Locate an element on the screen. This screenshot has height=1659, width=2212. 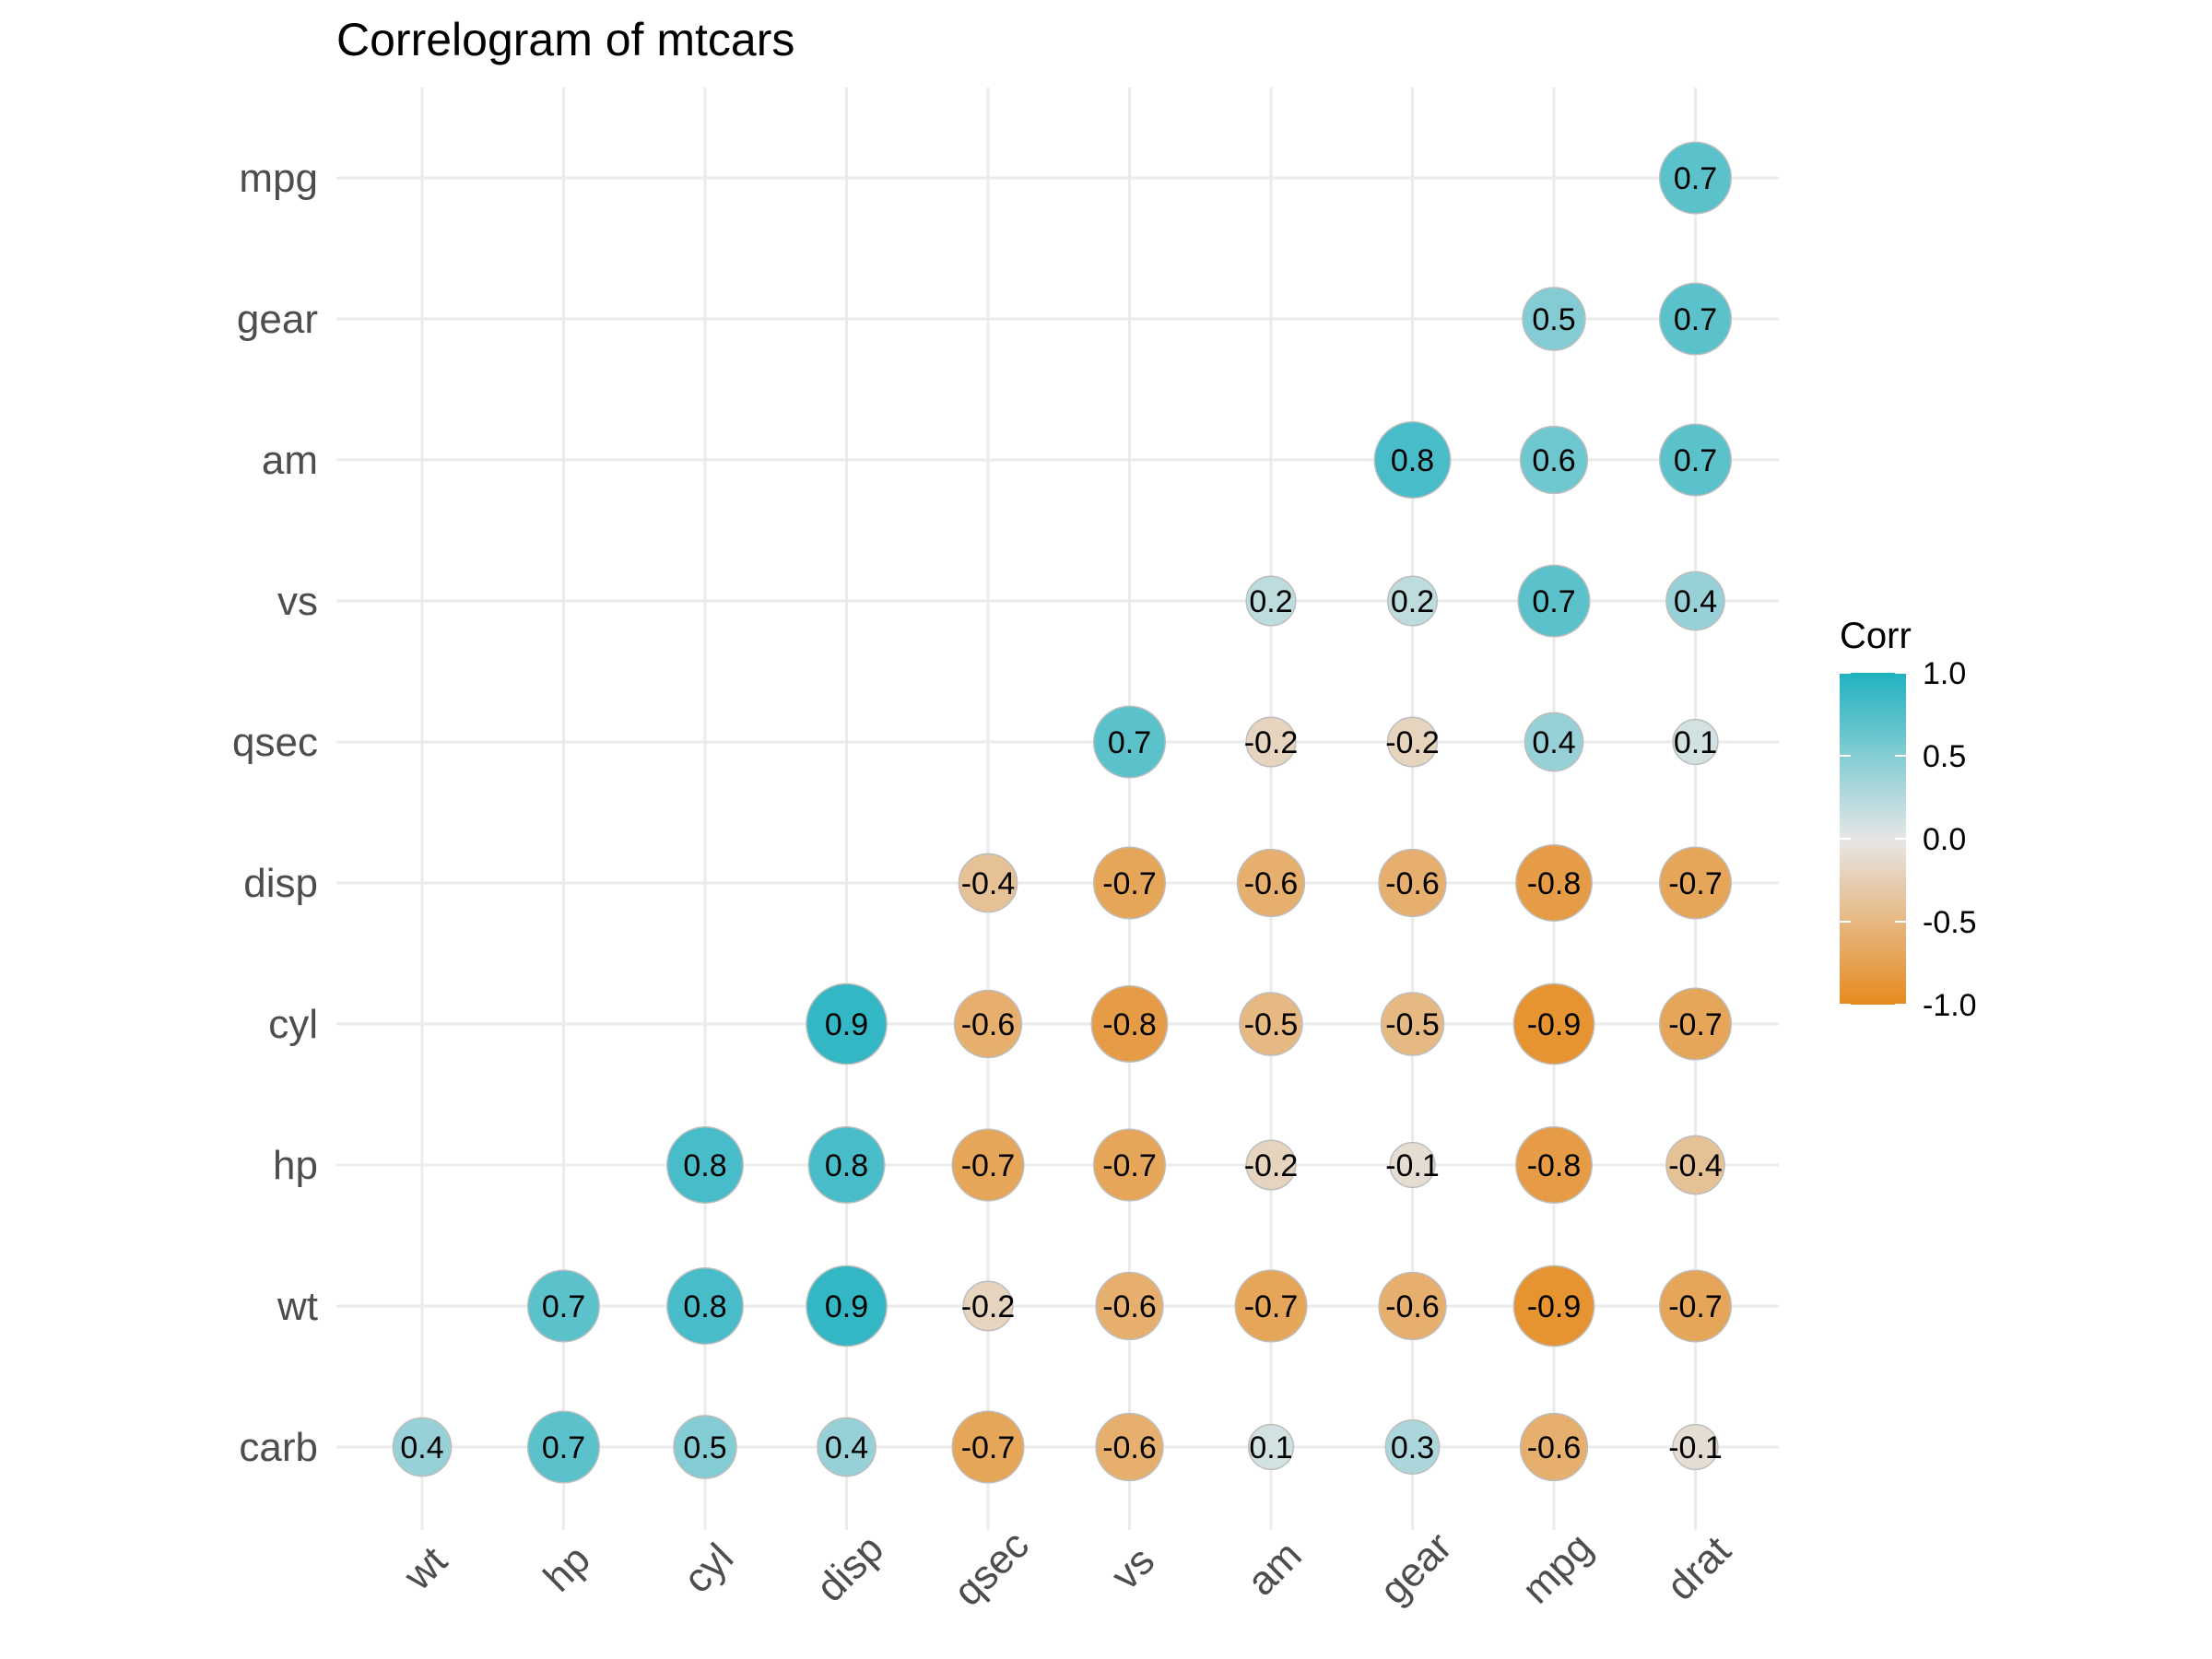
cell-drat-cyl: -0.7 is located at coordinates (1695, 1024).